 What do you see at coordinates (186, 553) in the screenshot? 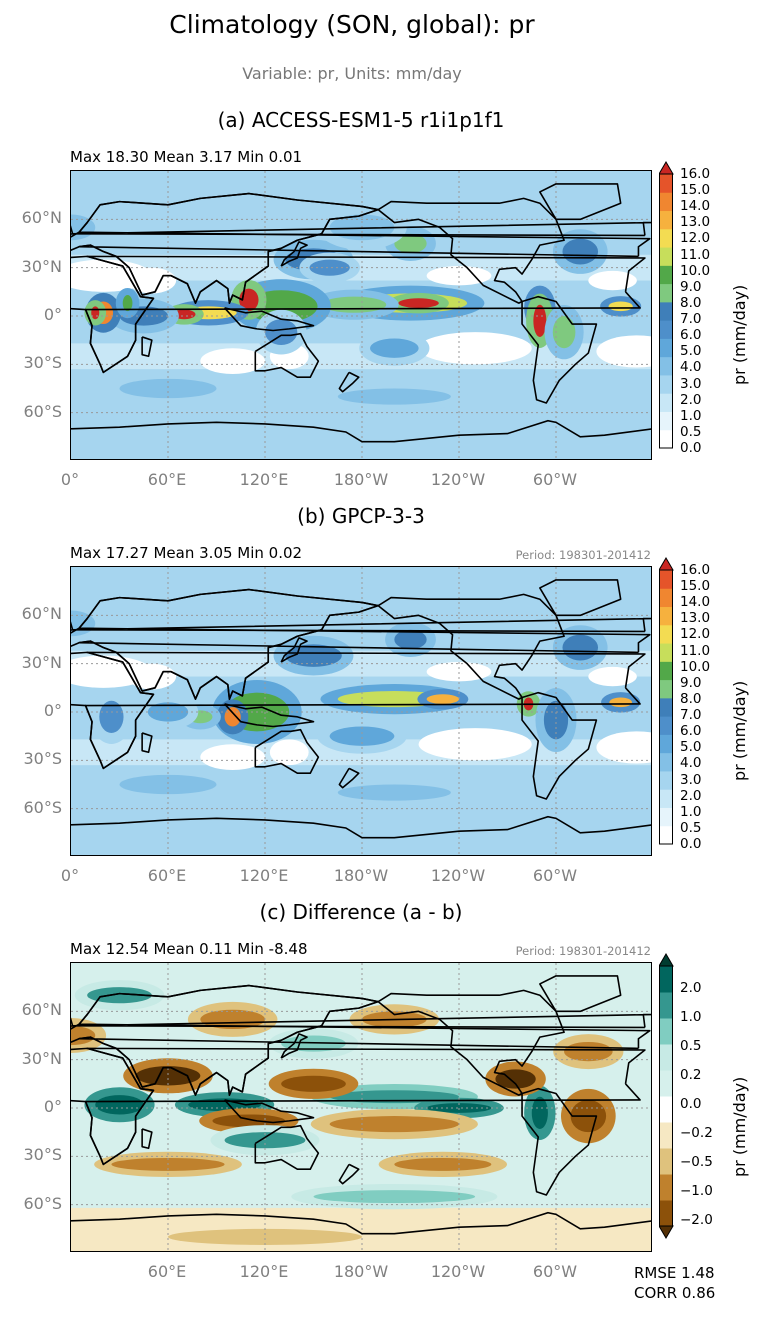
I see `panel-stats: Max 17.27 Mean 3.05 Min 0.02` at bounding box center [186, 553].